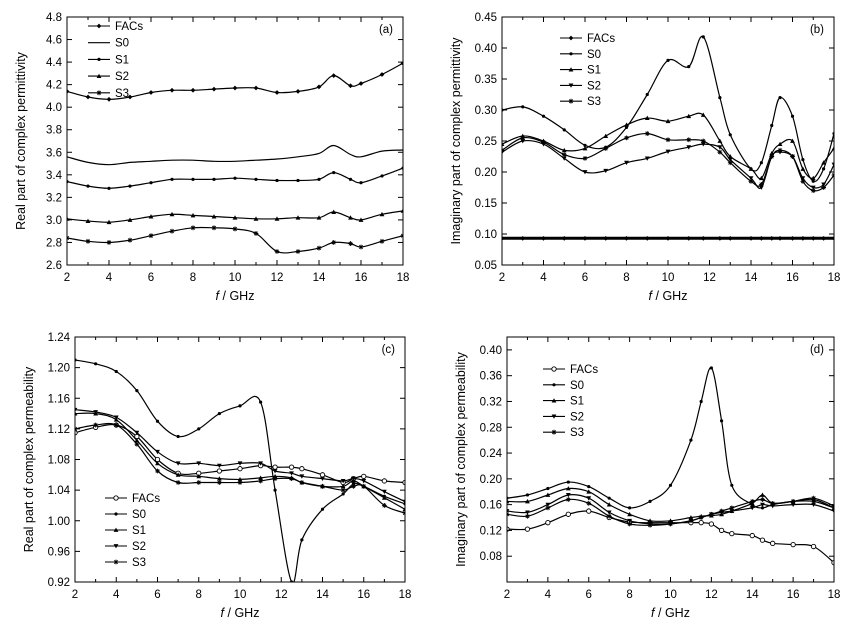 This screenshot has width=856, height=639. I want to click on x-tick-label: 4, so click(548, 595).